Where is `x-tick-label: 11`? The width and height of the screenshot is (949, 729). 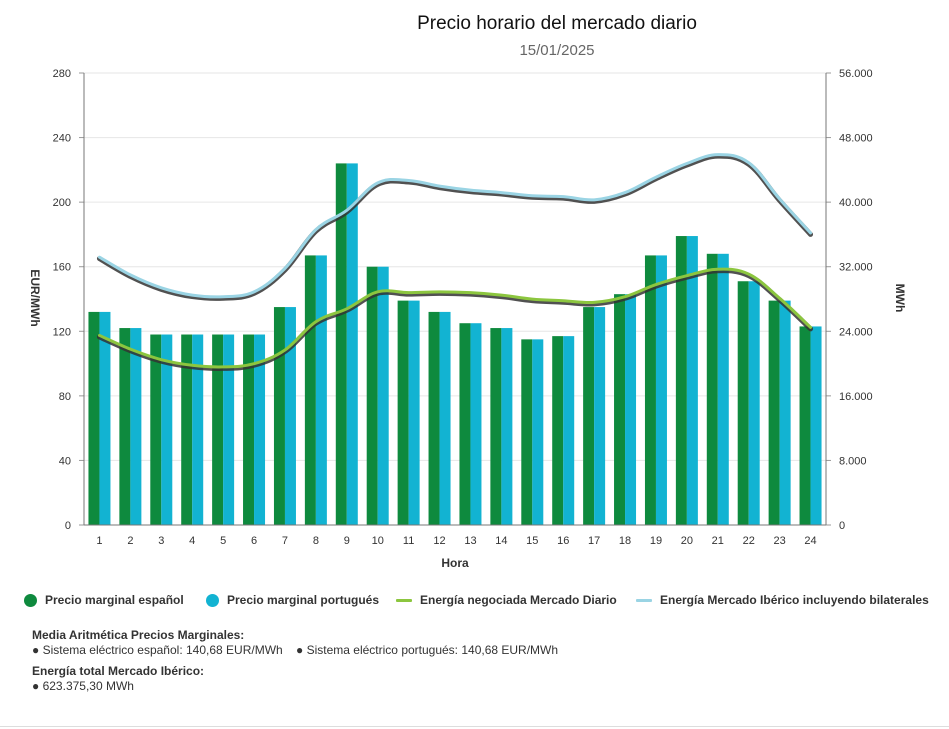 x-tick-label: 11 is located at coordinates (408, 541).